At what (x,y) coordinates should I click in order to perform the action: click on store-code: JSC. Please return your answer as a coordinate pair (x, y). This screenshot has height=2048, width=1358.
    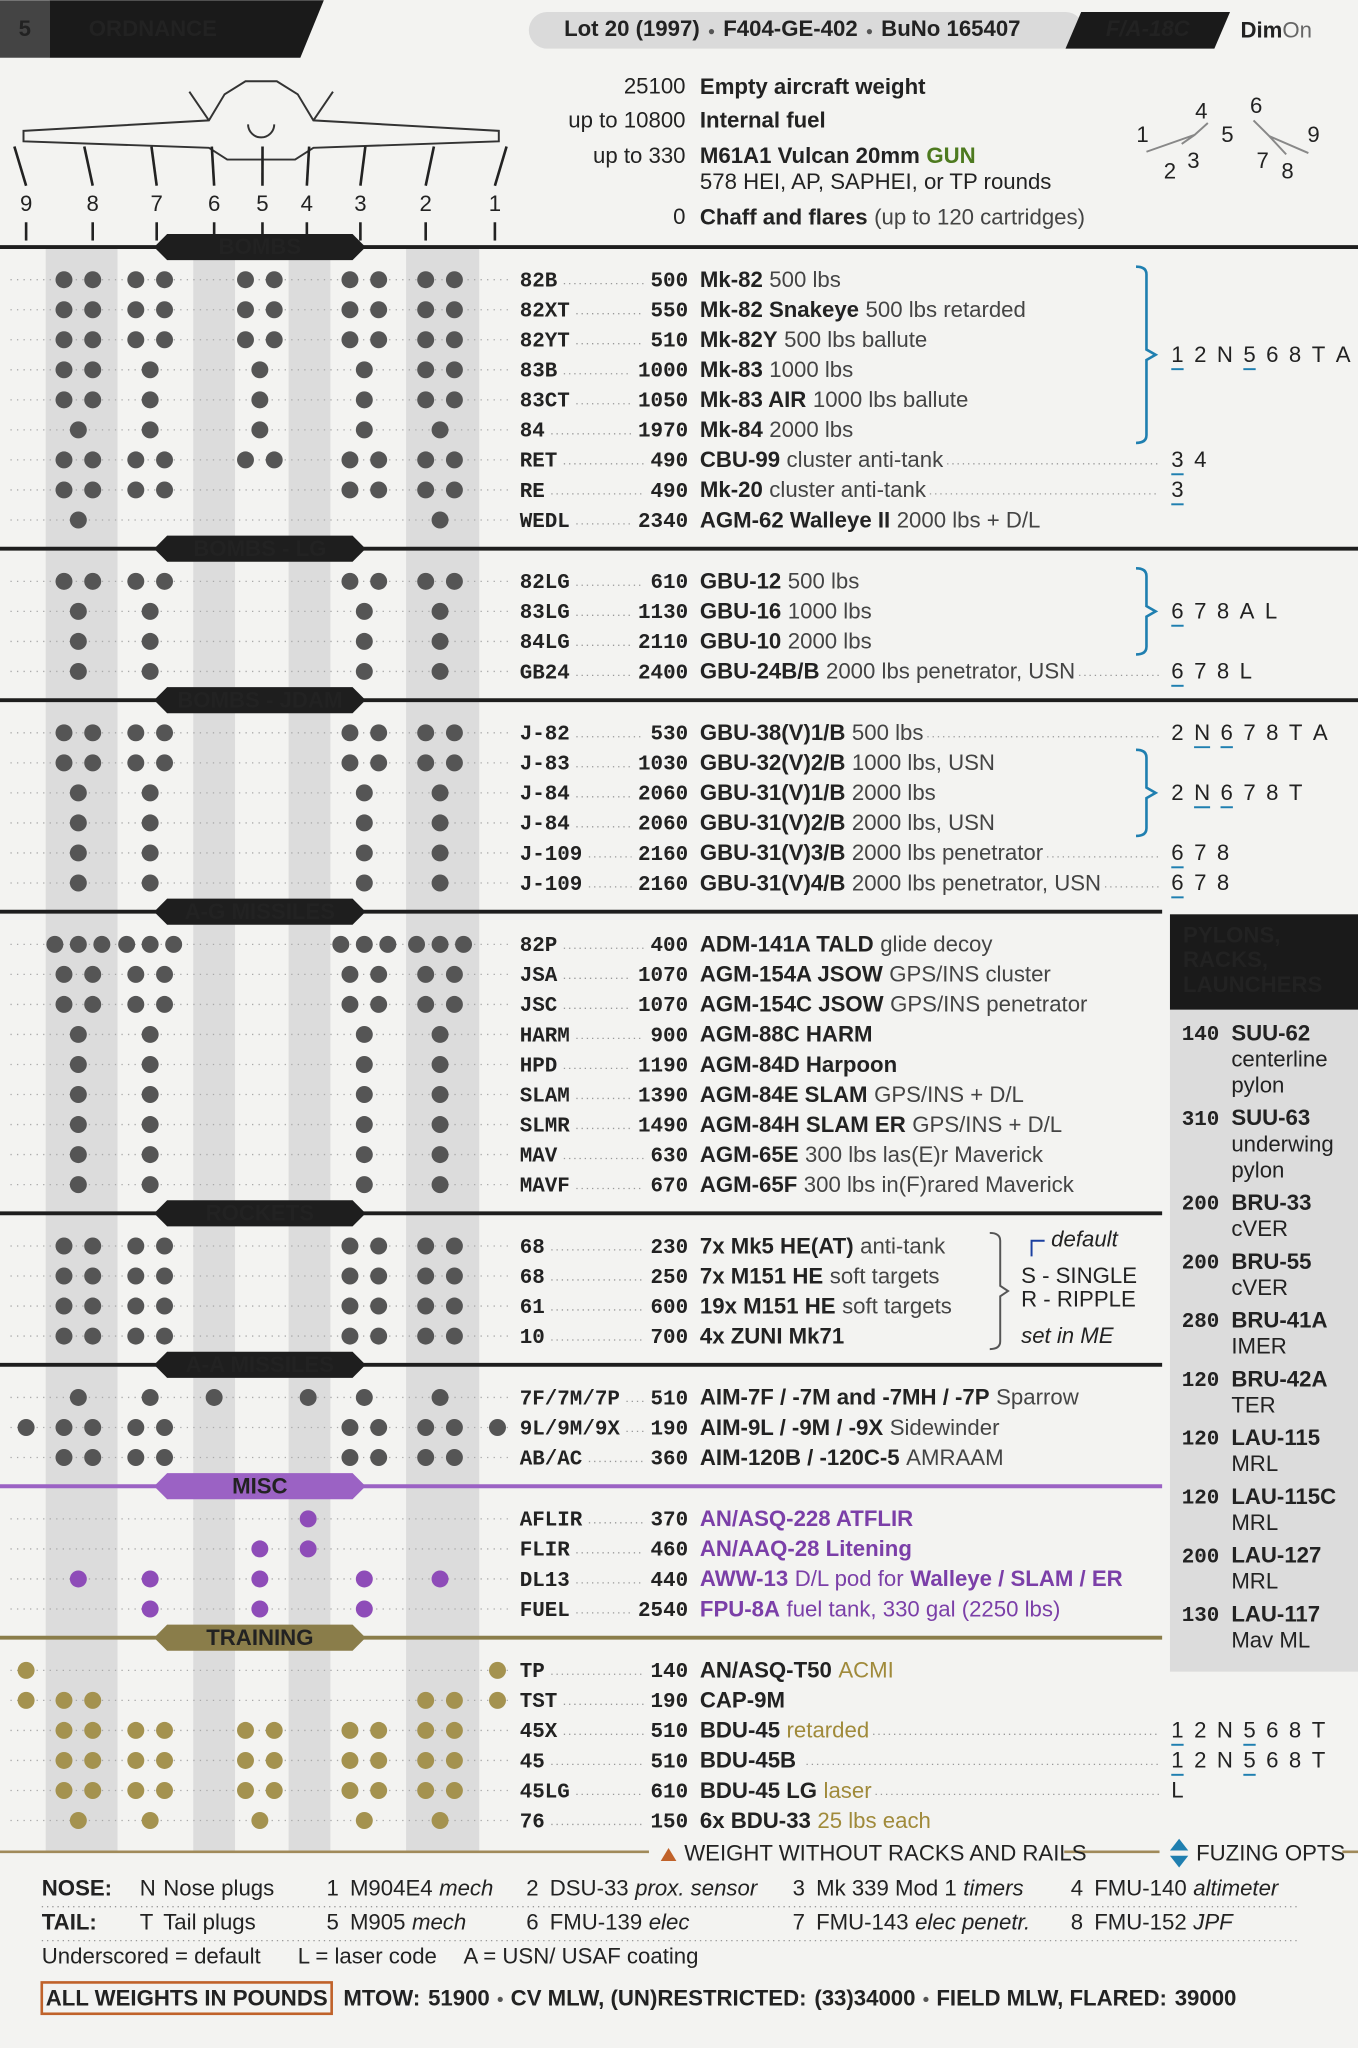
    Looking at the image, I should click on (539, 1006).